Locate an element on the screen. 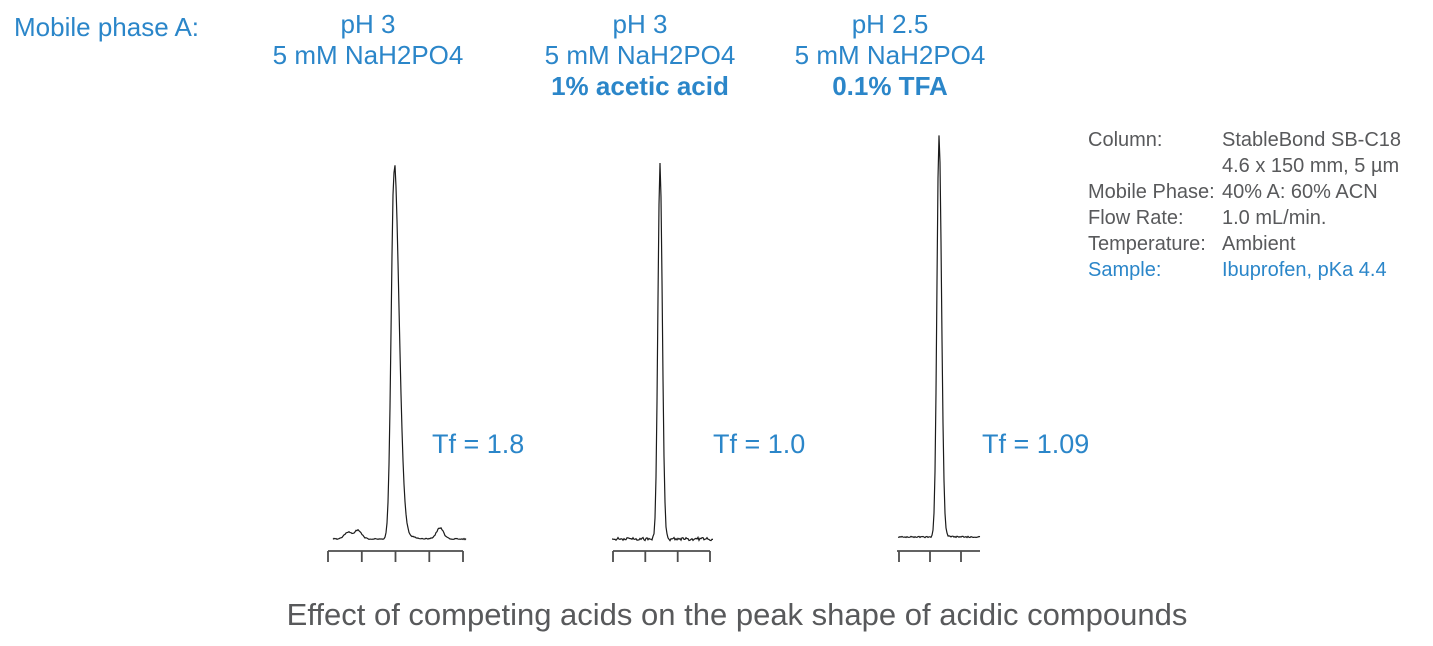 The width and height of the screenshot is (1433, 646). method-row: Mobile Phase: 40% A: 60% ACN is located at coordinates (1244, 192).